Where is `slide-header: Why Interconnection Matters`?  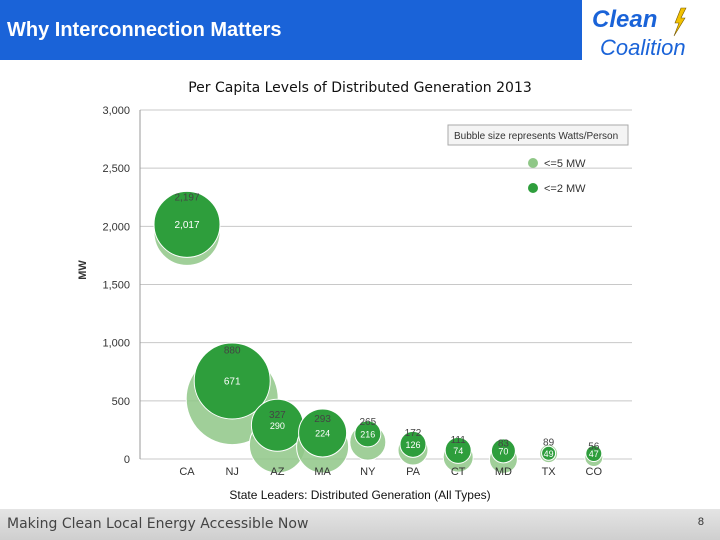 slide-header: Why Interconnection Matters is located at coordinates (291, 30).